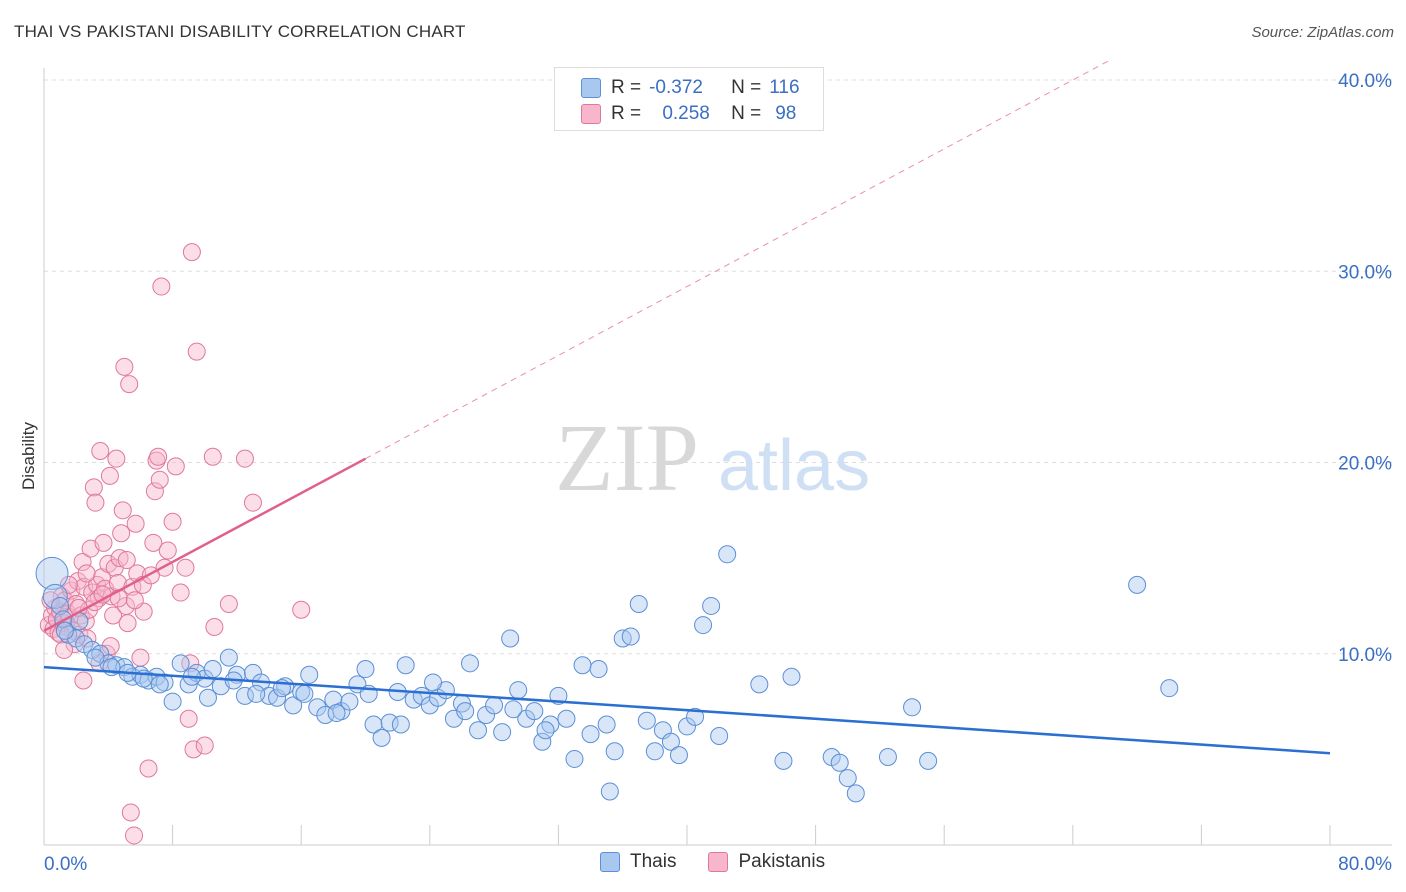  Describe the element at coordinates (28, 455) in the screenshot. I see `y-axis-label: Disability` at that location.